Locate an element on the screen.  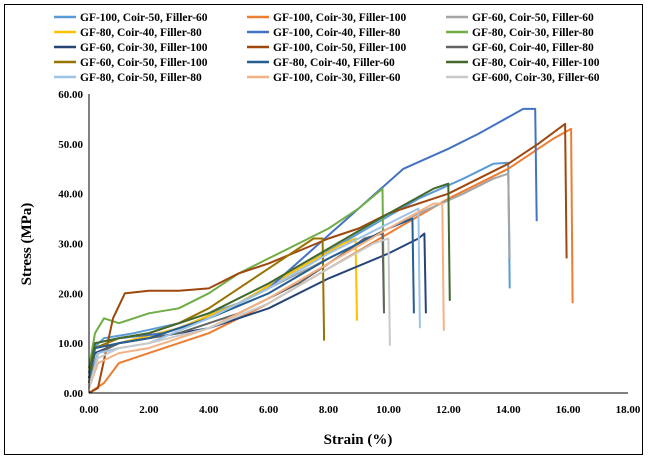
legend-entry-4: GF-80, Coir-40, Filler-80 is located at coordinates (128, 33).